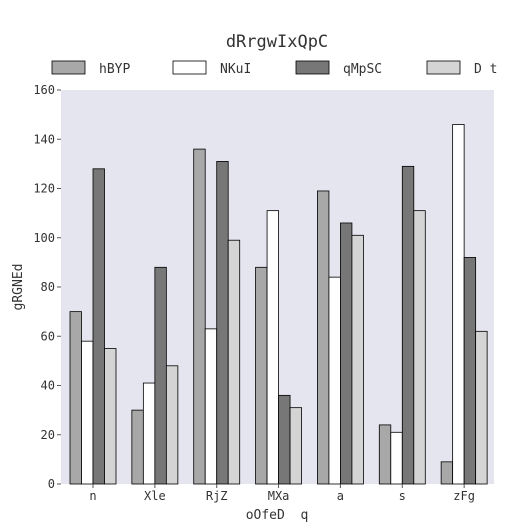 The height and width of the screenshot is (532, 532). Describe the element at coordinates (464, 496) in the screenshot. I see `x-tick-label: zFg` at that location.